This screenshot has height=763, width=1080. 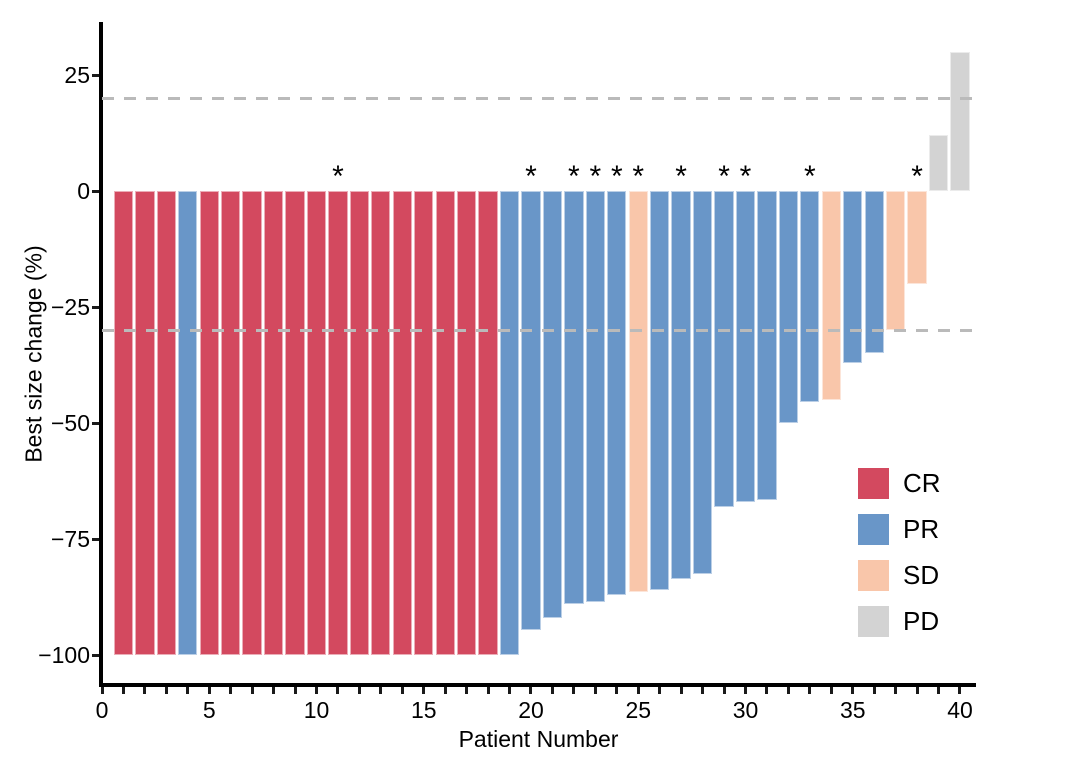 I want to click on x-tick-label-0: 0, so click(x=102, y=710).